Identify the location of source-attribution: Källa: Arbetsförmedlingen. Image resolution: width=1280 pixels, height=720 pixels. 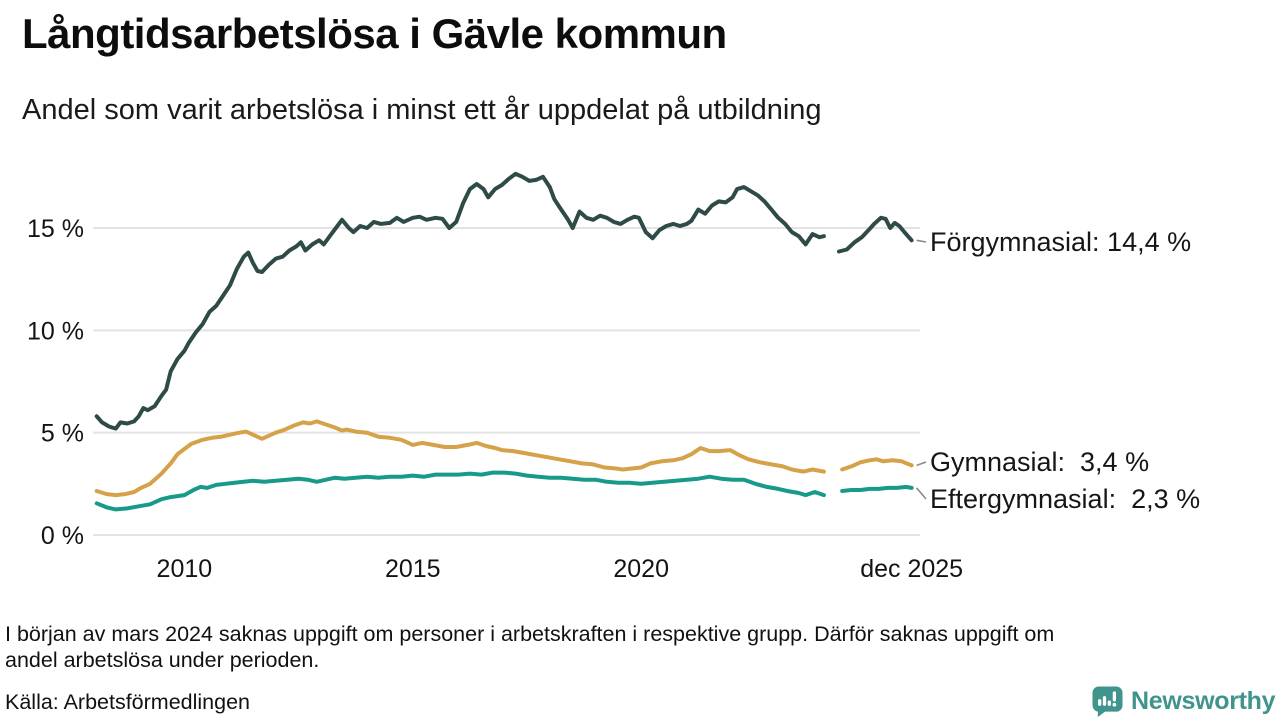
(128, 702).